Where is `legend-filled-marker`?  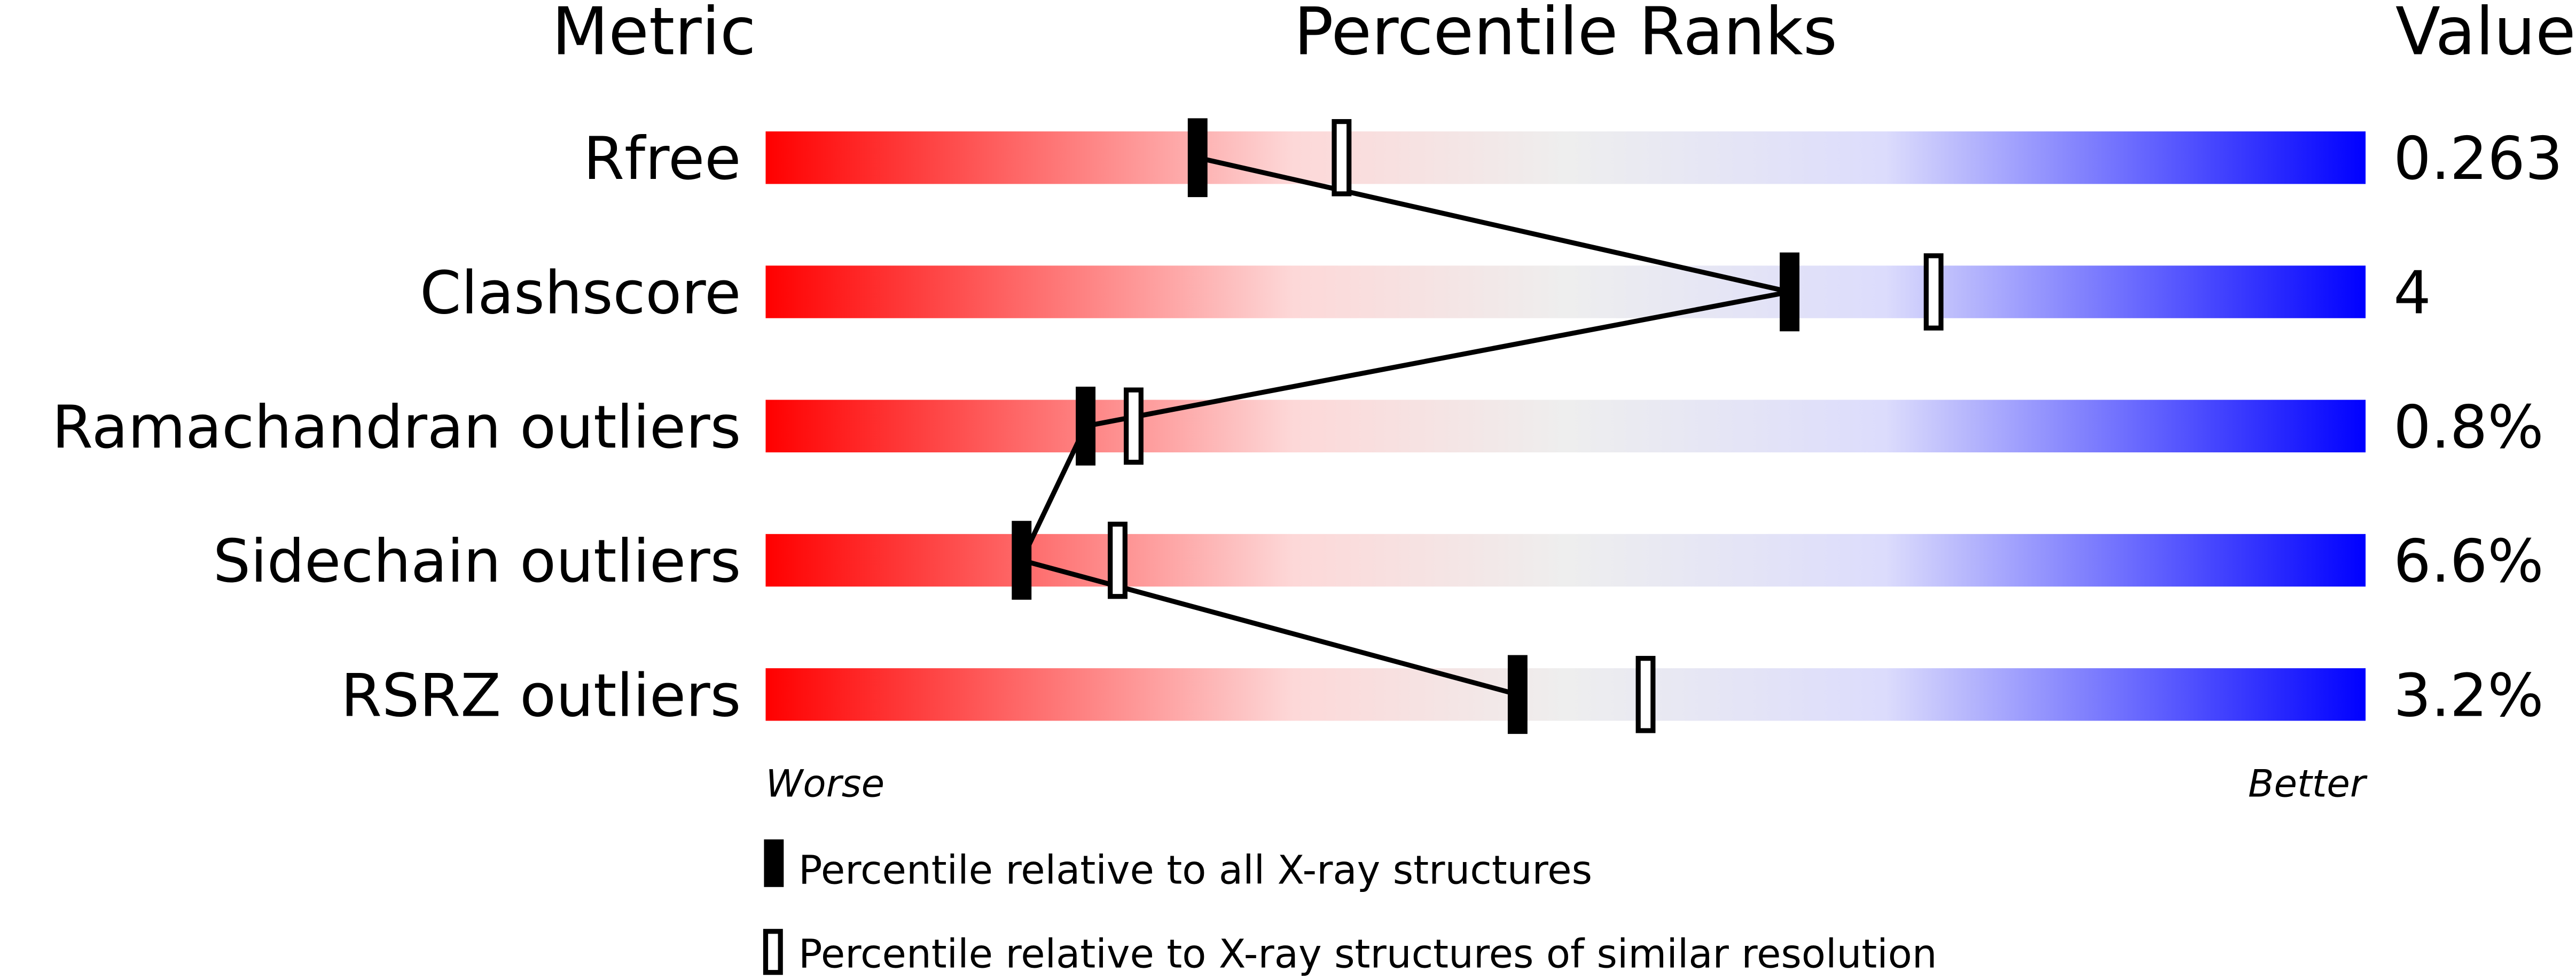 legend-filled-marker is located at coordinates (774, 863).